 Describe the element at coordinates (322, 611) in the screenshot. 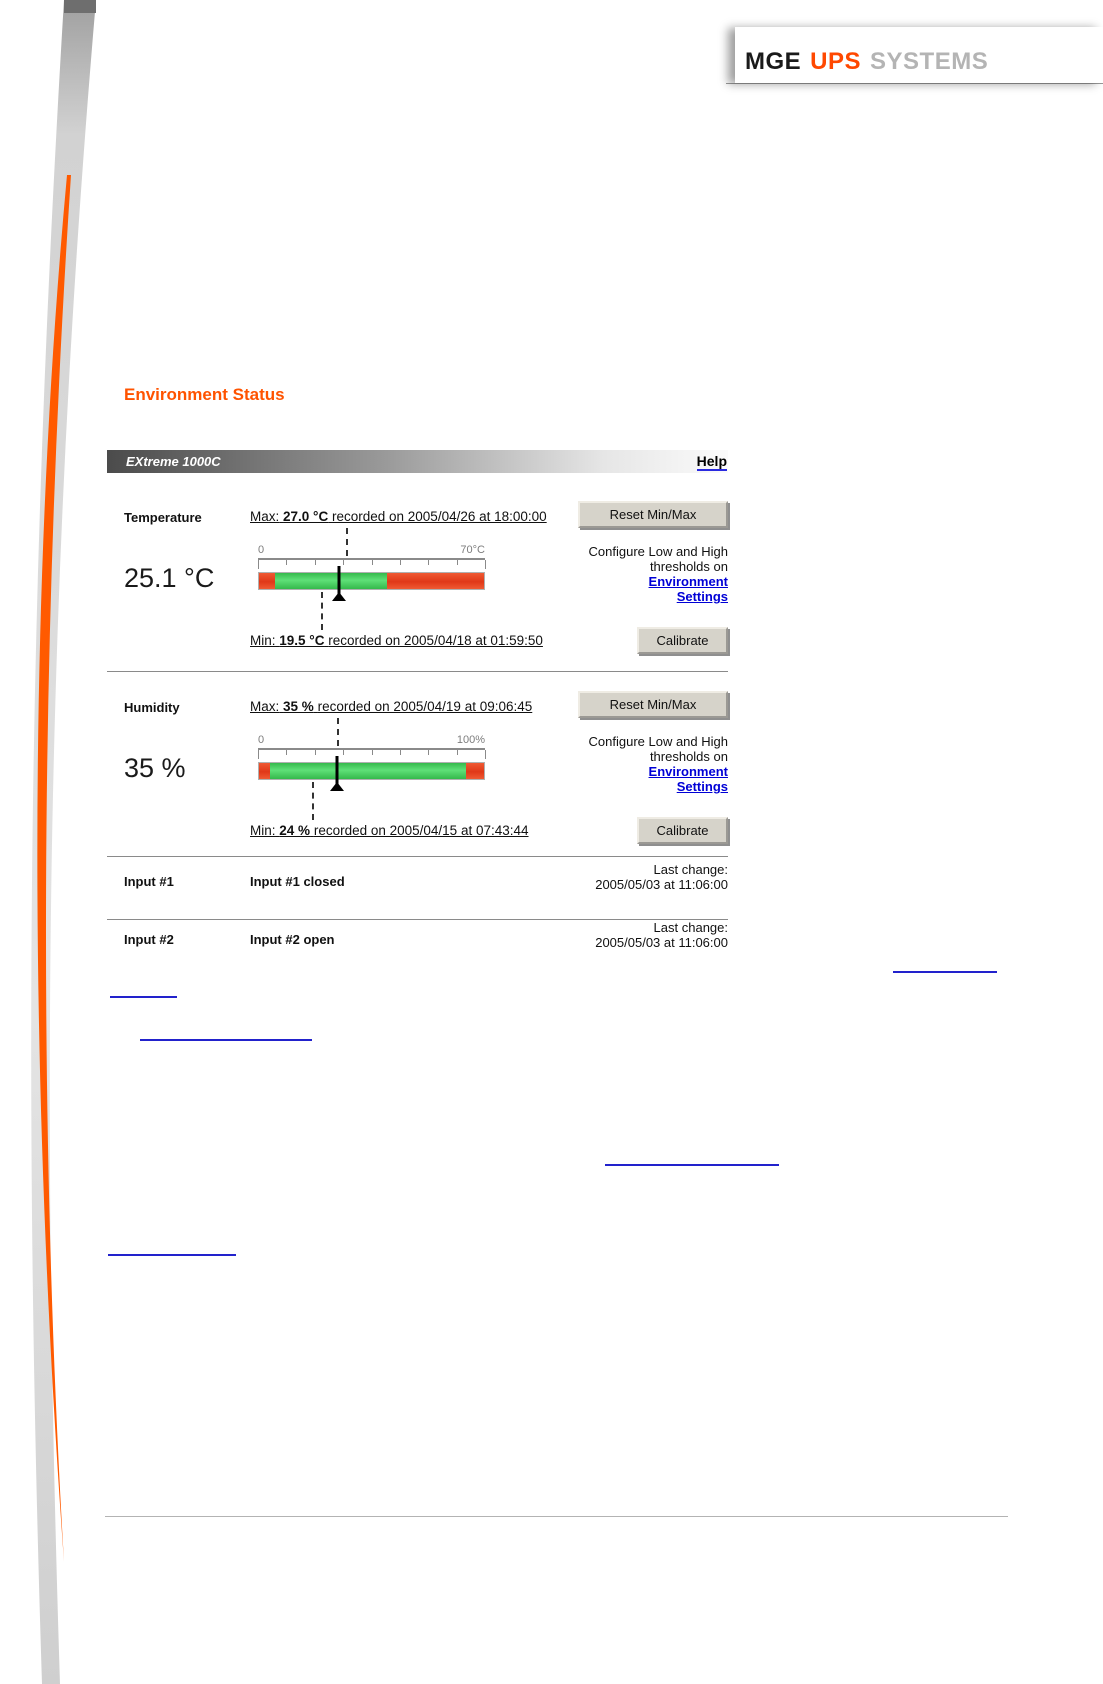

I see `min-dash-line` at that location.